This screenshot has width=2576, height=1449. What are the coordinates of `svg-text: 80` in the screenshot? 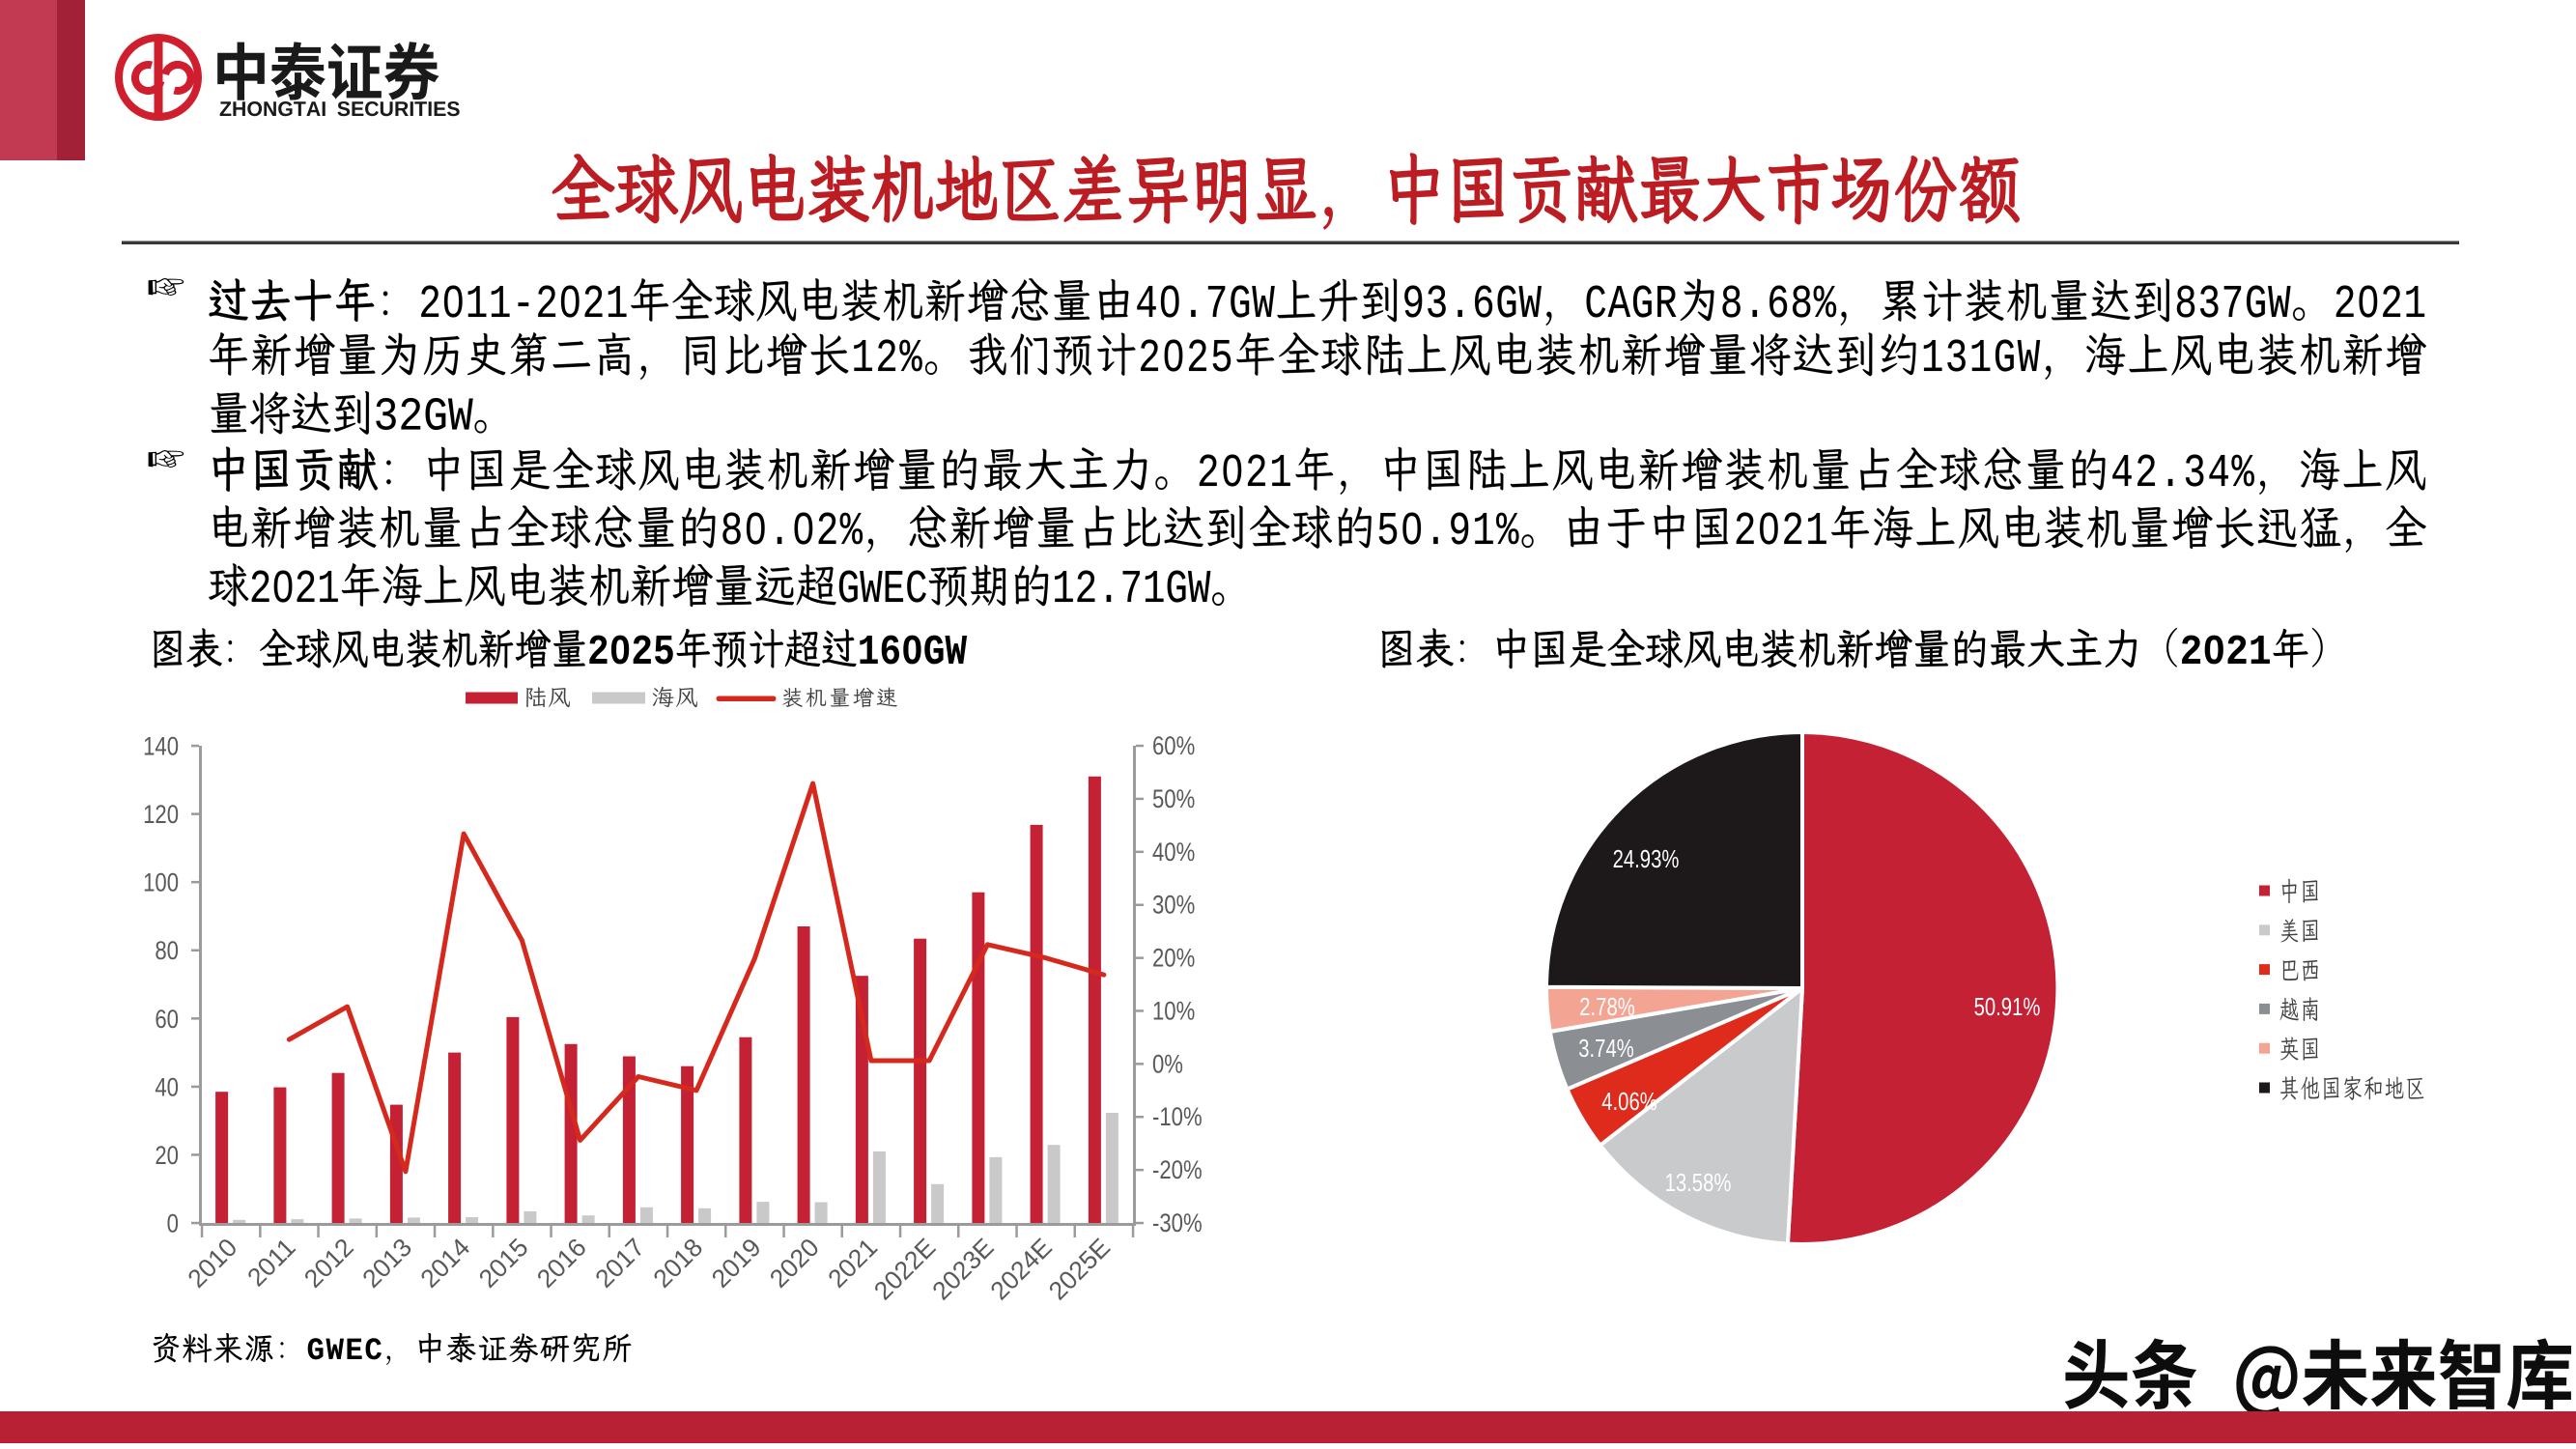 It's located at (167, 951).